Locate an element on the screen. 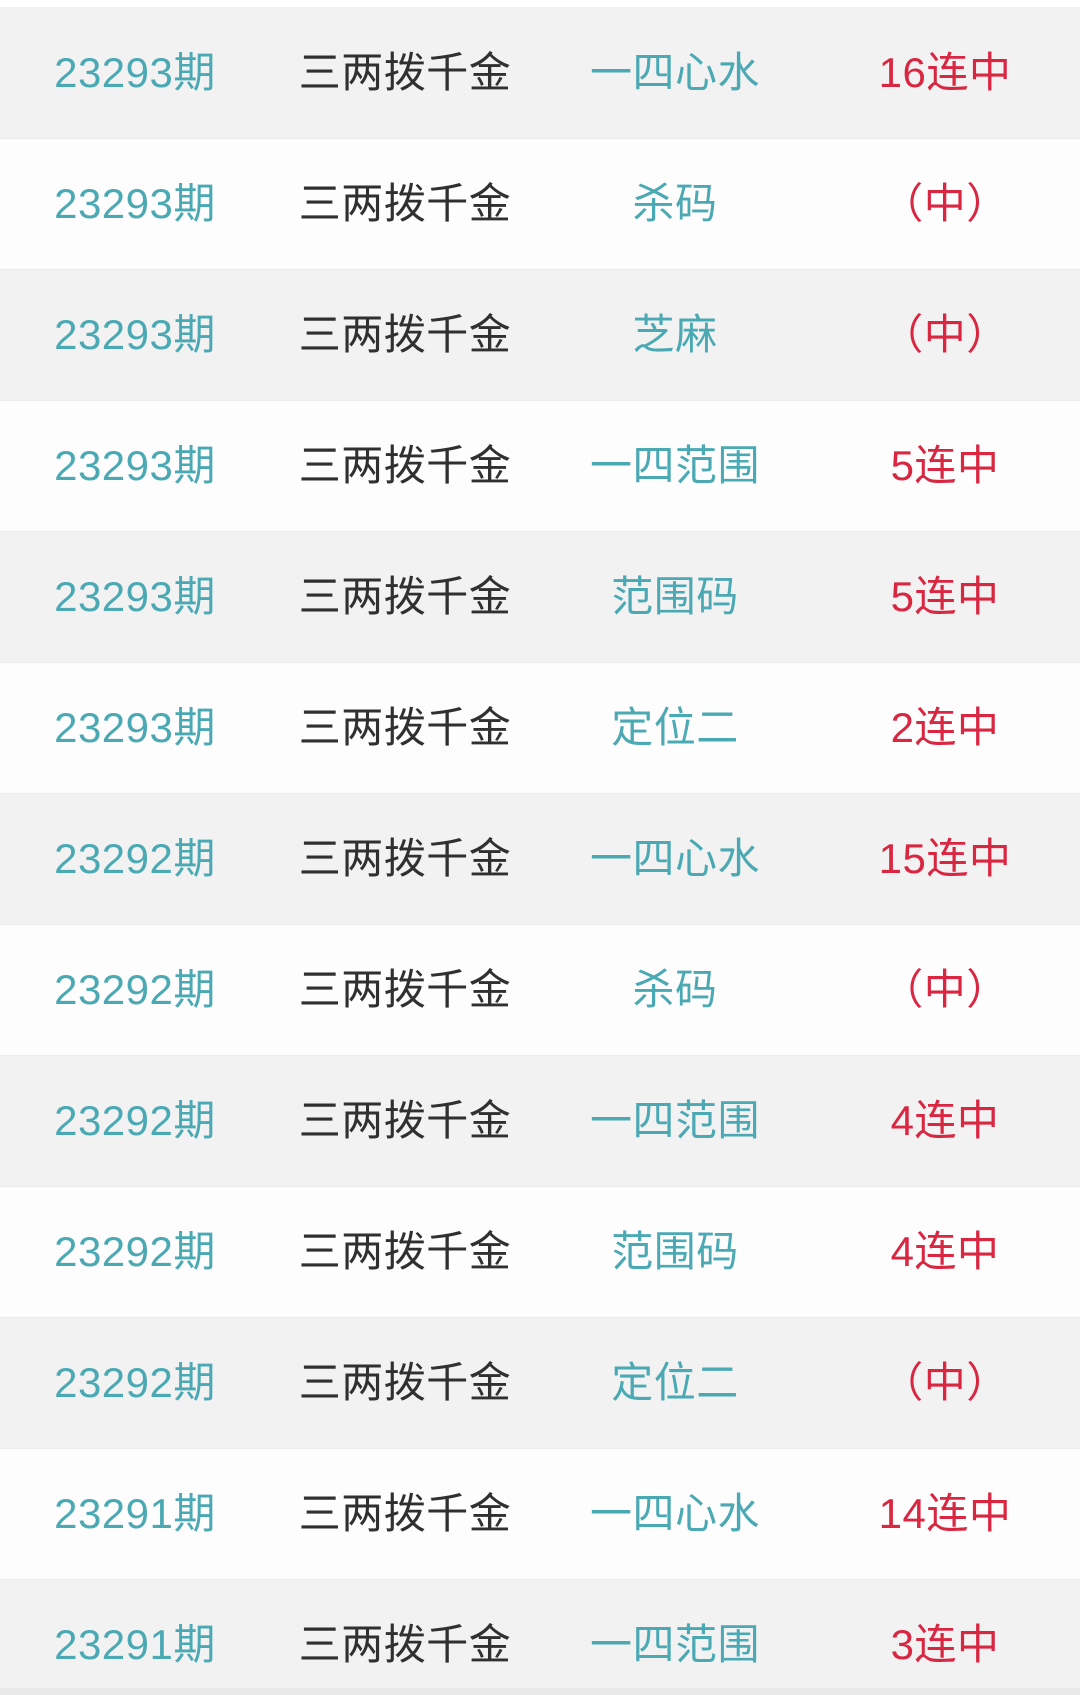 The image size is (1080, 1695). table-row: 23293期 三两拨千金 一四心水 16连中 is located at coordinates (540, 72).